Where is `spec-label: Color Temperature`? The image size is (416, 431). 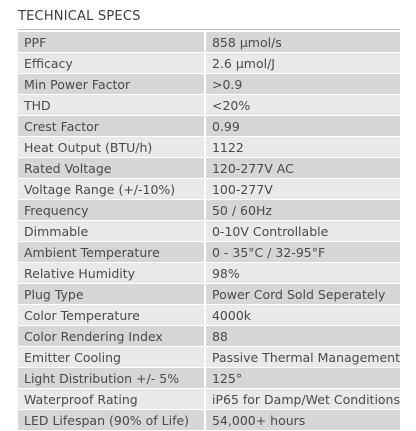
spec-label: Color Temperature is located at coordinates (112, 315).